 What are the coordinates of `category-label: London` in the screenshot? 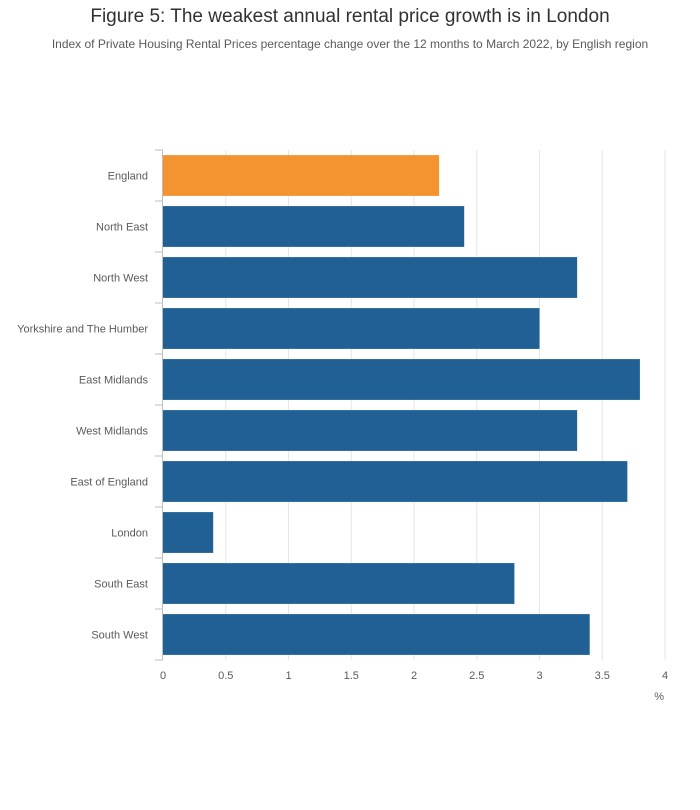 It's located at (129, 534).